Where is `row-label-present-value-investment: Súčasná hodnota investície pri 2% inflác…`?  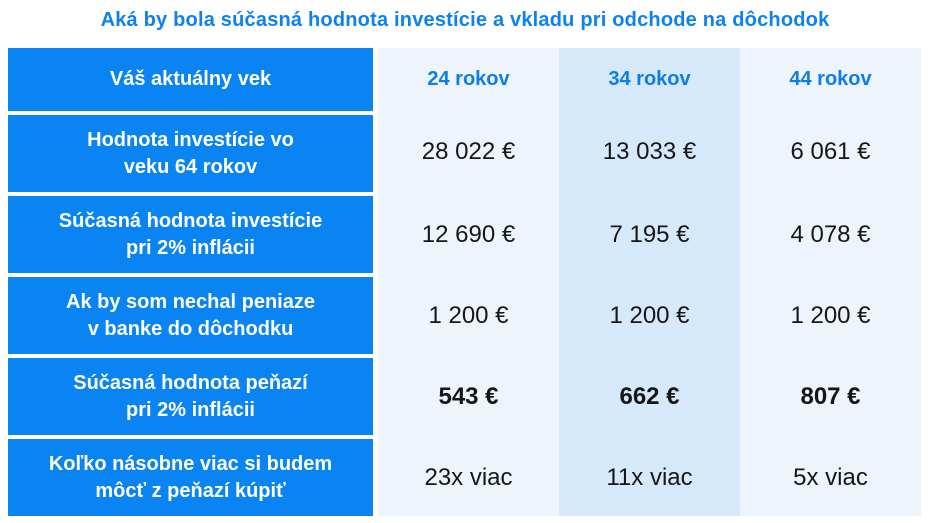 row-label-present-value-investment: Súčasná hodnota investície pri 2% inflác… is located at coordinates (190, 234).